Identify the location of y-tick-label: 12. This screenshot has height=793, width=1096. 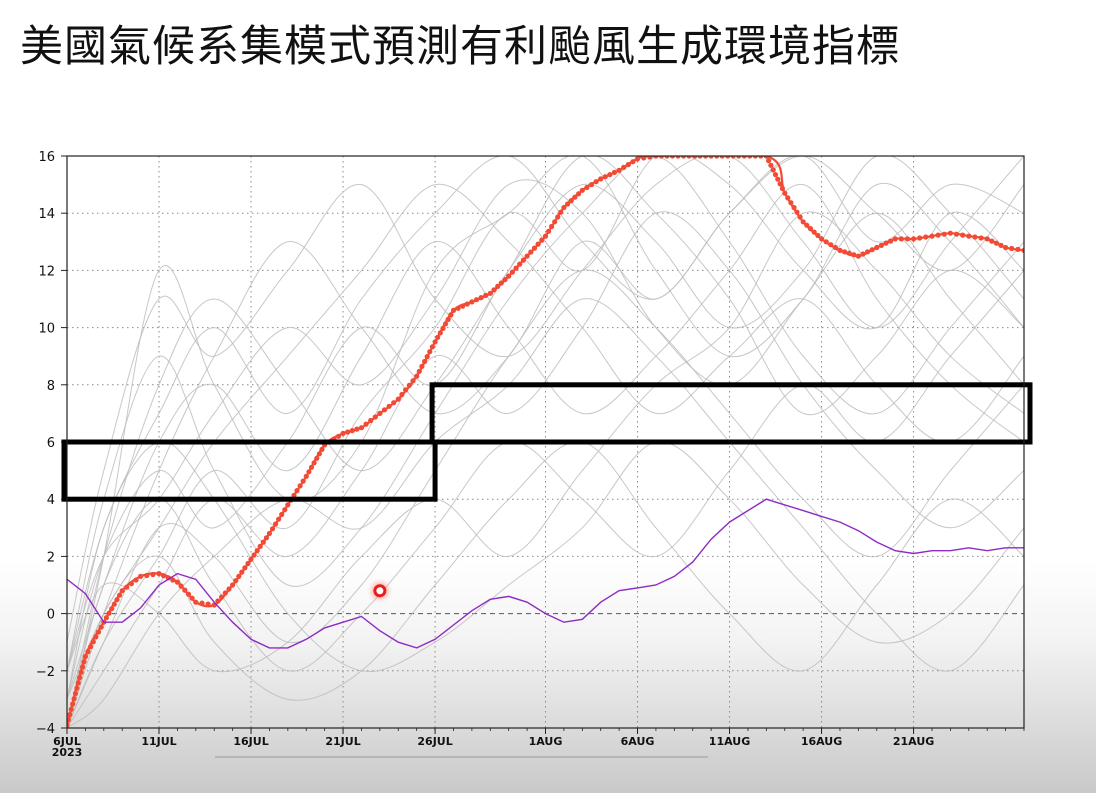
(46, 271).